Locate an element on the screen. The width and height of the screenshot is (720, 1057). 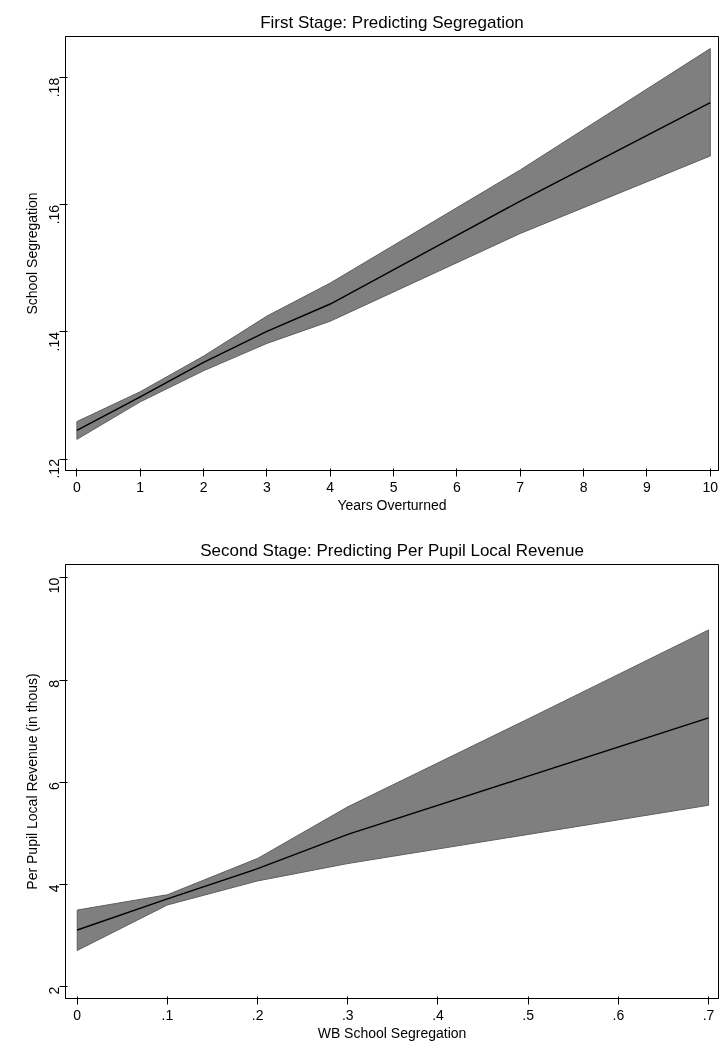
chart-title: First Stage: Predicting Segregation is located at coordinates (392, 22).